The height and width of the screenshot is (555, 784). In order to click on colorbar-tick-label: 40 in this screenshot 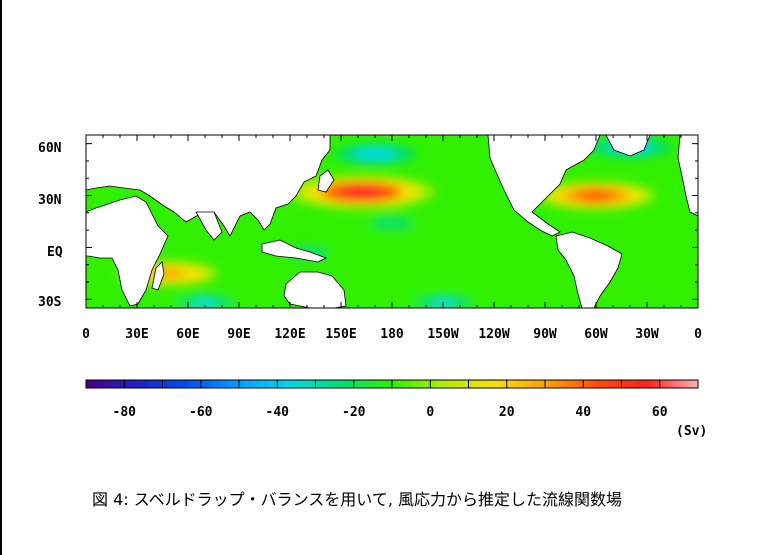, I will do `click(583, 412)`.